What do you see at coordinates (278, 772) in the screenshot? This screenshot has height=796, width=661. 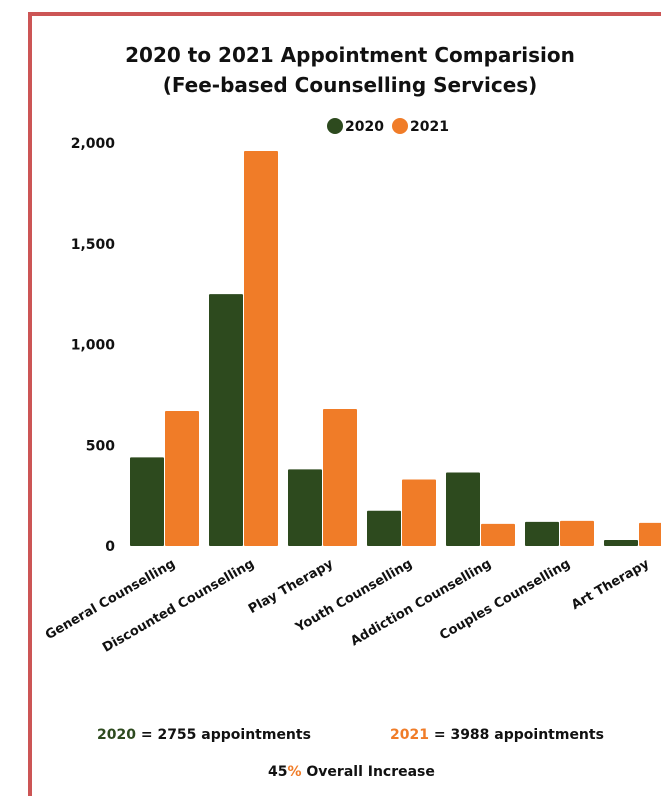 I see `footer-increase-number: 45` at bounding box center [278, 772].